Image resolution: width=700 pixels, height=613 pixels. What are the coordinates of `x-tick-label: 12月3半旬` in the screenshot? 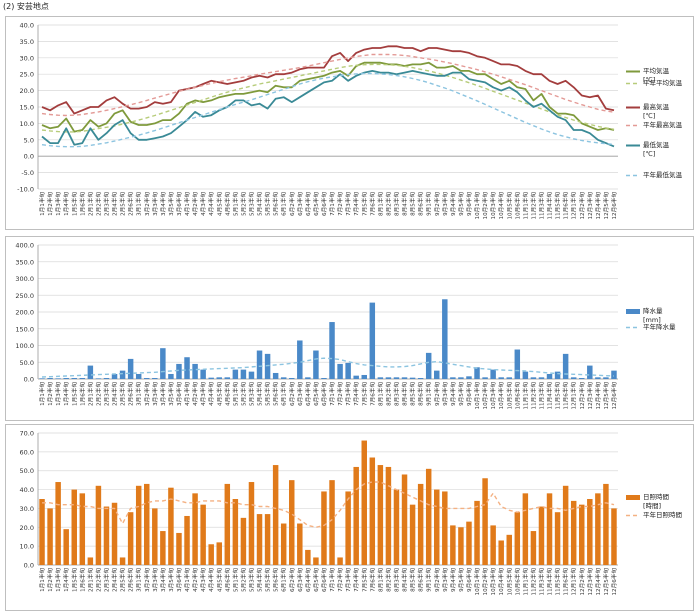 It's located at (590, 582).